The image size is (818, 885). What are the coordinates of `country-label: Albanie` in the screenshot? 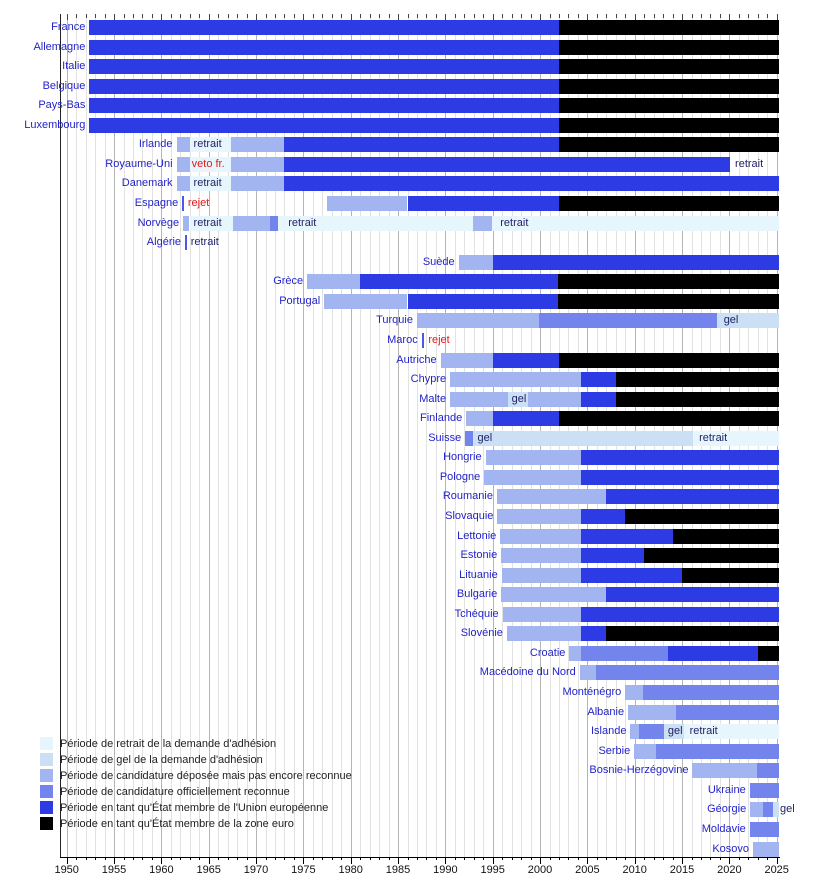 It's located at (606, 711).